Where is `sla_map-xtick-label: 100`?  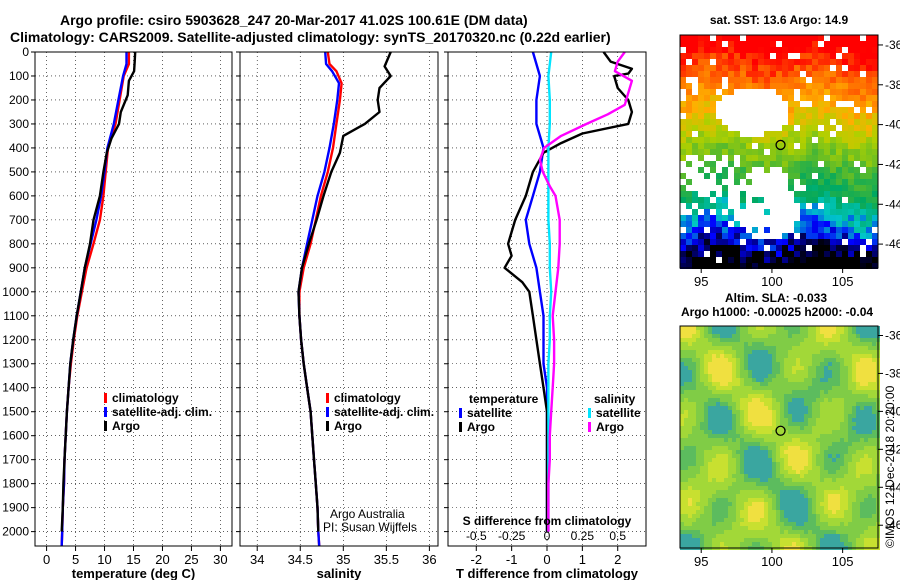 sla_map-xtick-label: 100 is located at coordinates (772, 561).